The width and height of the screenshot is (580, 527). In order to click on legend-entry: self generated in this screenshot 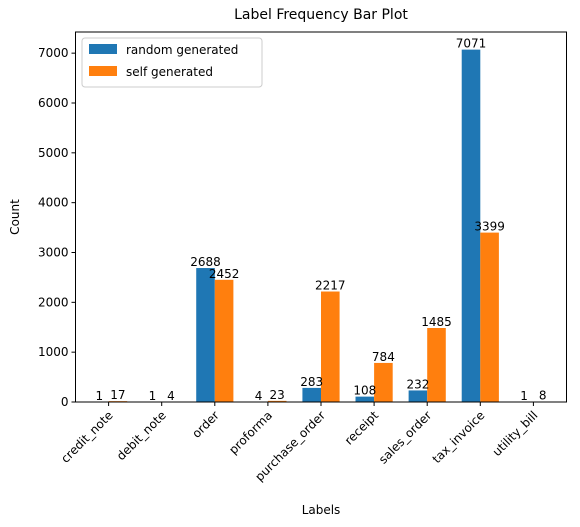, I will do `click(169, 72)`.